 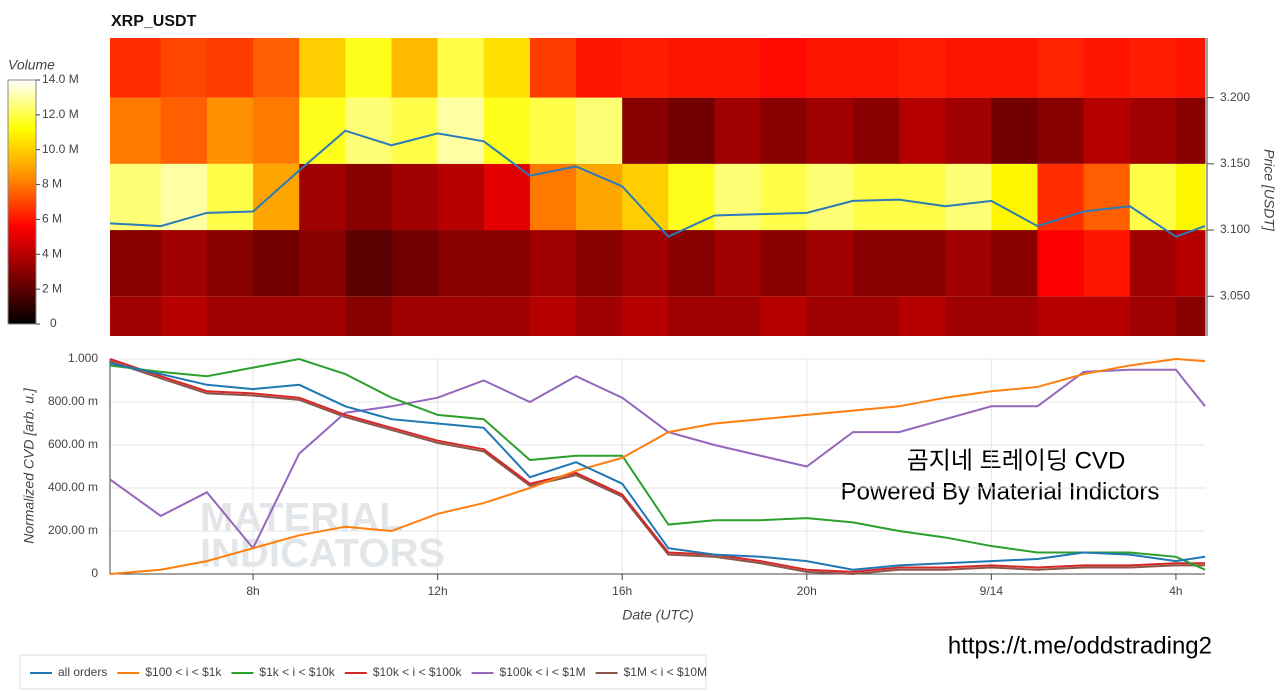 What do you see at coordinates (1016, 460) in the screenshot?
I see `annotation: 곰지네 트레이딩 CVD` at bounding box center [1016, 460].